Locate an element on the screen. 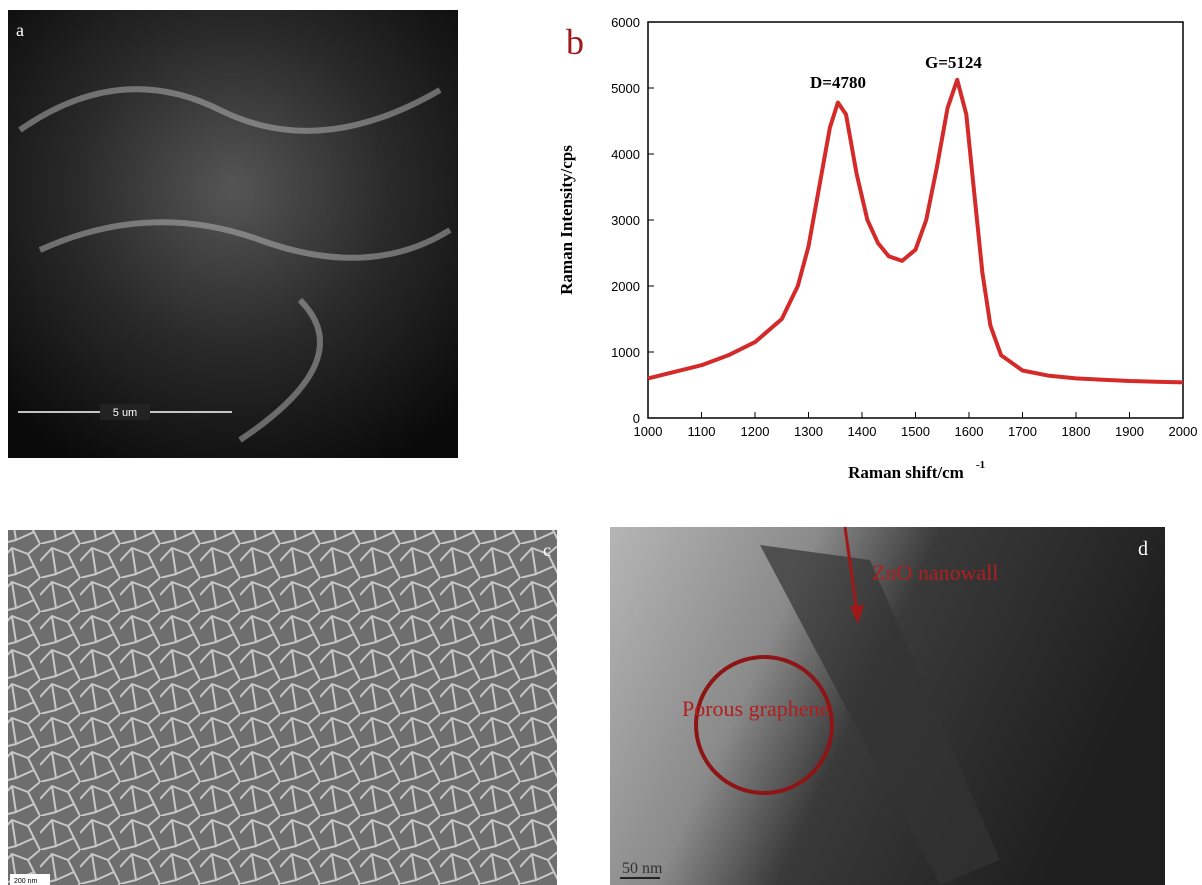 This screenshot has width=1202, height=885. x-axis-label-superscript: -1 is located at coordinates (980, 465).